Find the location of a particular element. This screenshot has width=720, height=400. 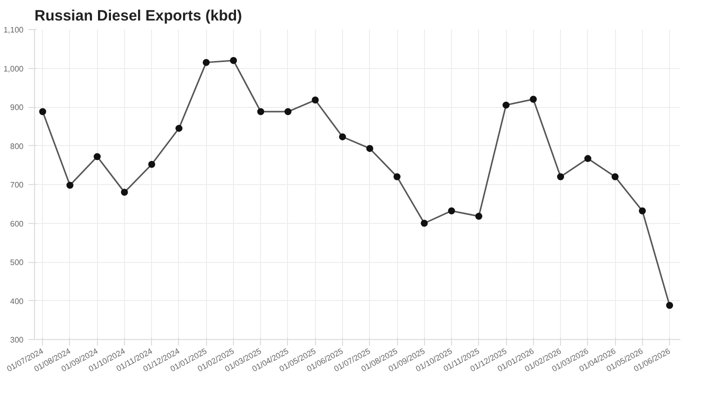

y-tick-label: 900 is located at coordinates (17, 107).